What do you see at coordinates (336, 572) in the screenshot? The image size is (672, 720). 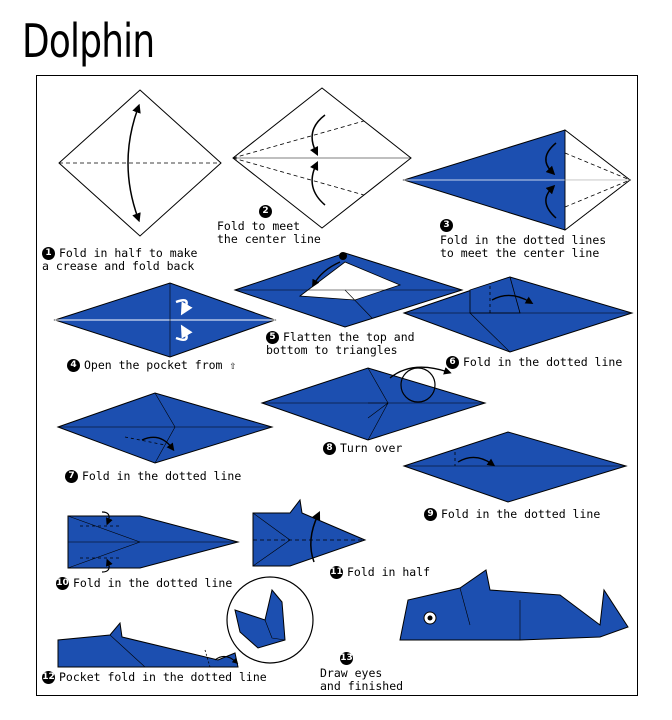 I see `step-11-number: 11` at bounding box center [336, 572].